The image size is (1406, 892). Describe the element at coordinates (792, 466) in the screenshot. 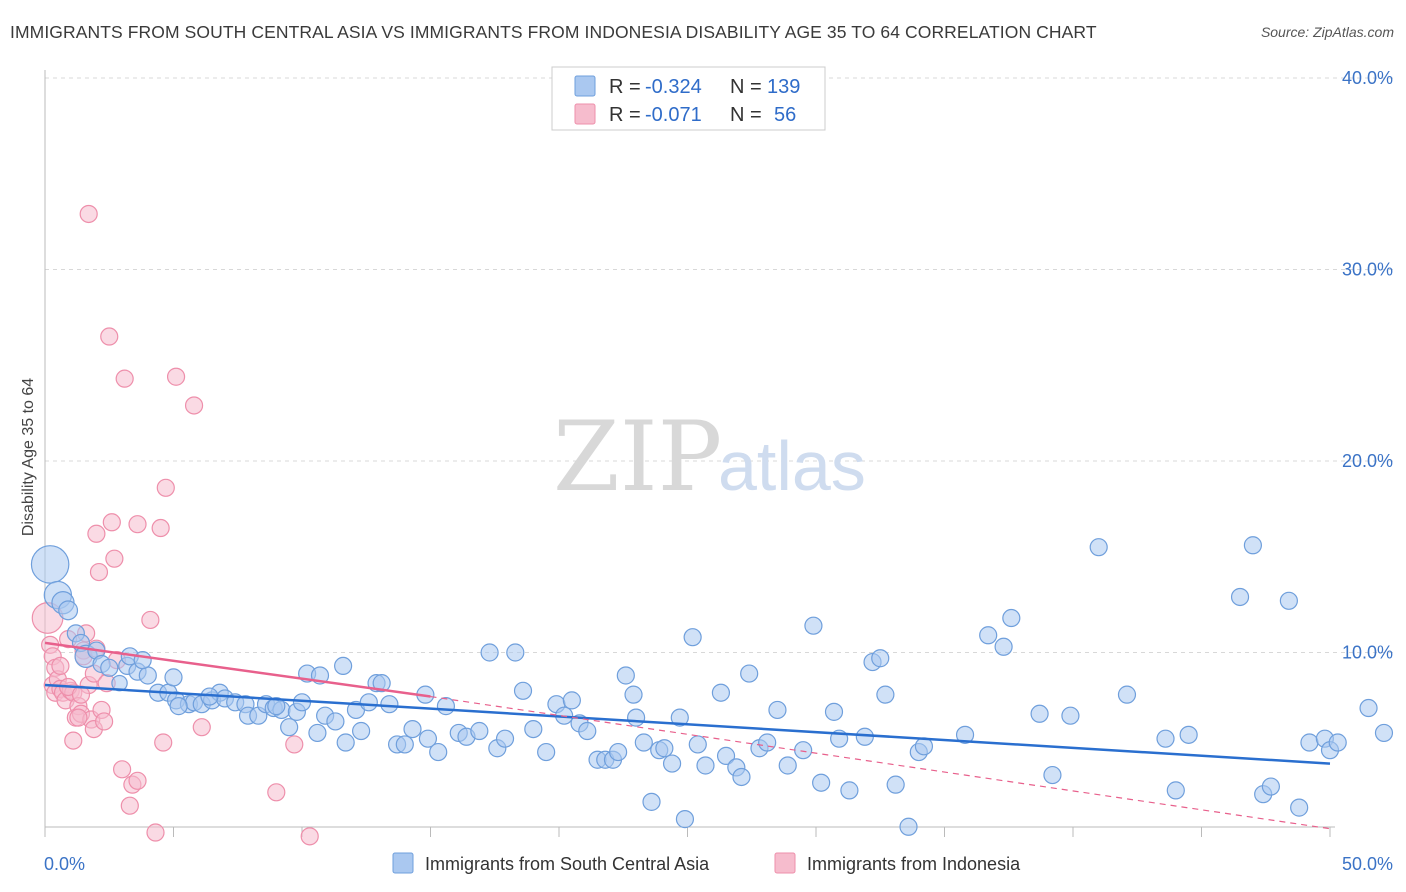

I see `watermark-atlas: atlas` at that location.